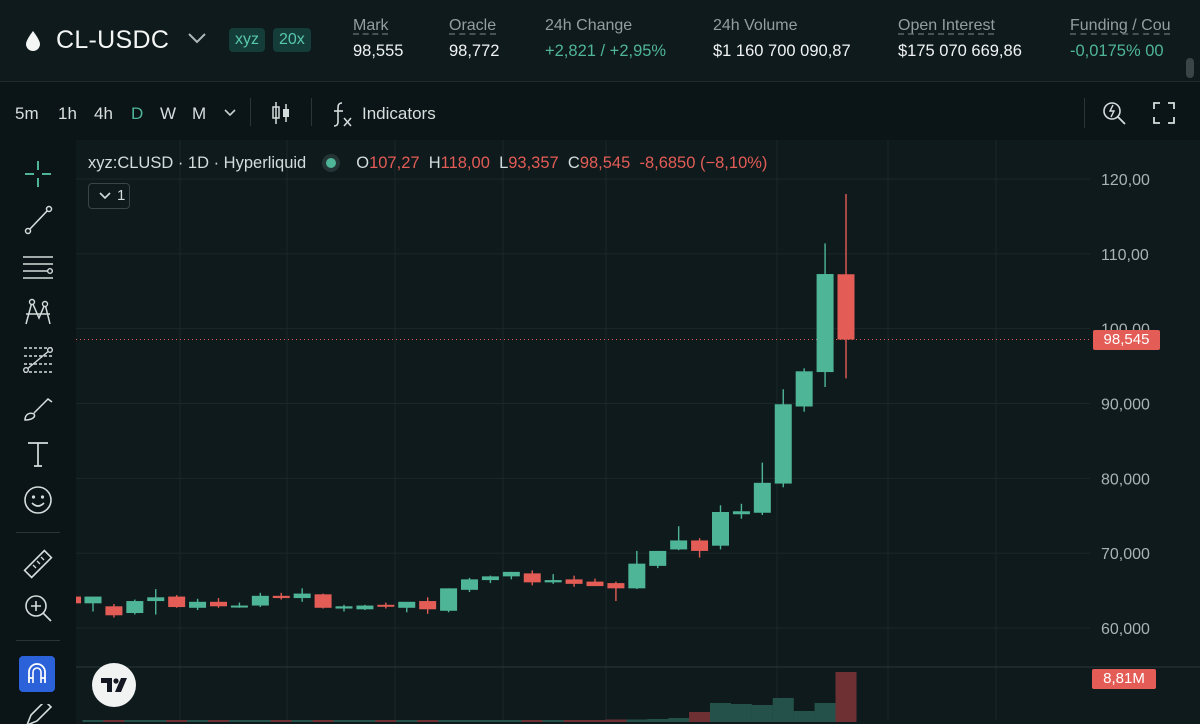  Describe the element at coordinates (281, 113) in the screenshot. I see `candlestick-type-icon` at that location.